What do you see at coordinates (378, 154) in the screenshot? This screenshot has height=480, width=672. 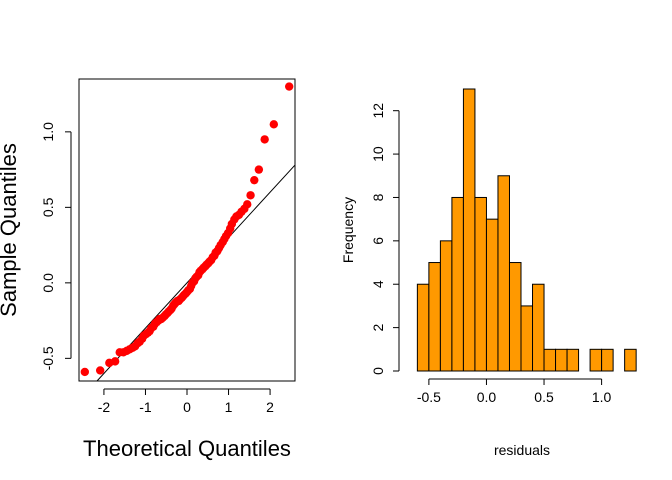 I see `histogram-y-tick-label: 10` at bounding box center [378, 154].